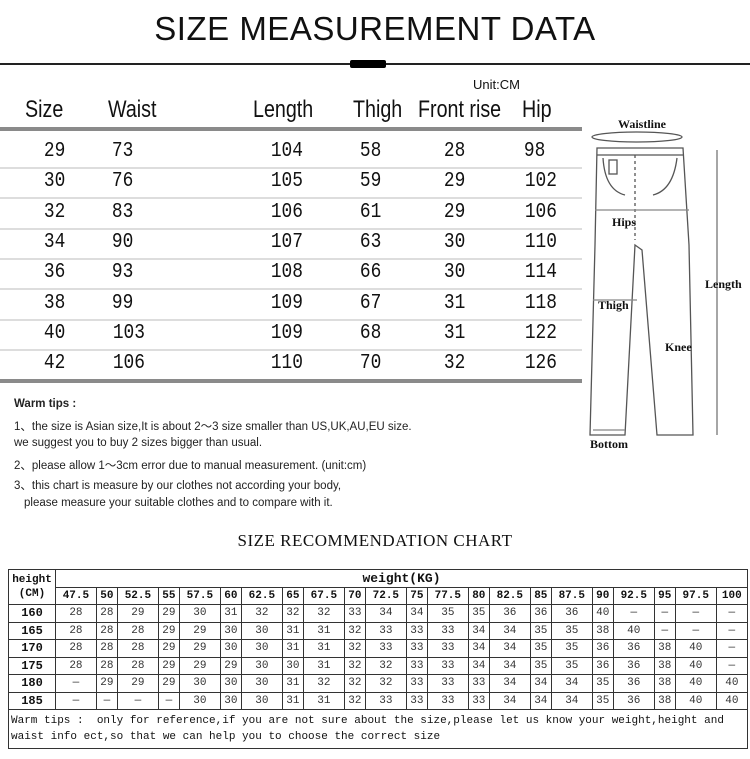  Describe the element at coordinates (571, 595) in the screenshot. I see `weight-value: 87.5` at that location.